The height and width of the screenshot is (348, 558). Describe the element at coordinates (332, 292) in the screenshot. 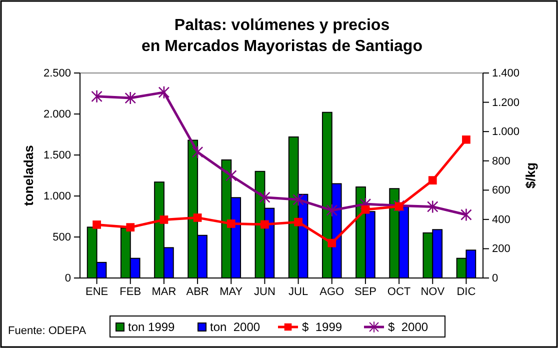

I see `x-tick-label: AGO` at that location.